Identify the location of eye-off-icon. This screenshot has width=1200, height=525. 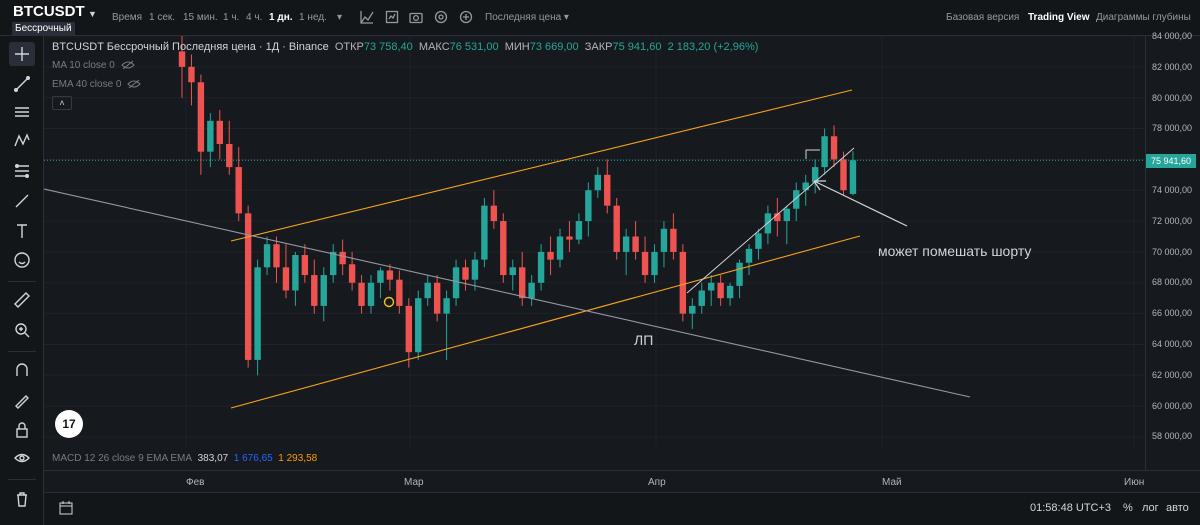
(128, 65).